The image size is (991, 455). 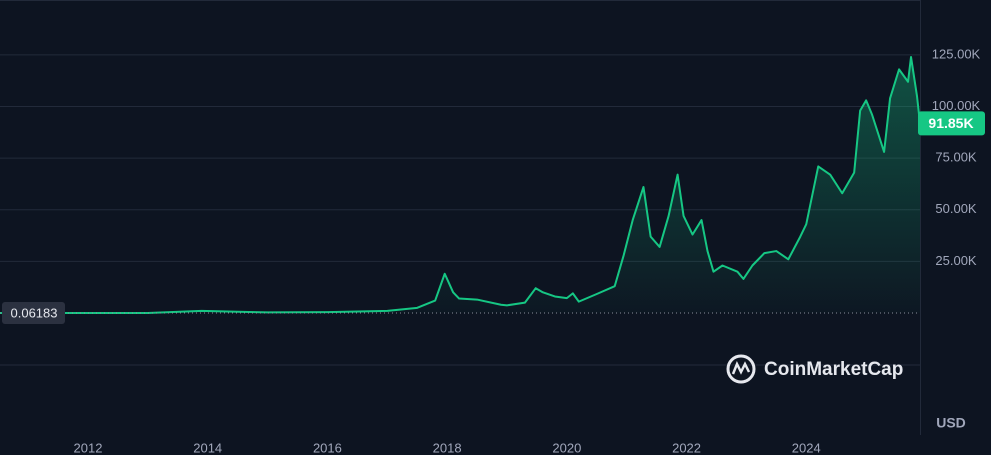 I want to click on x-tick-label: 2018, so click(x=447, y=447).